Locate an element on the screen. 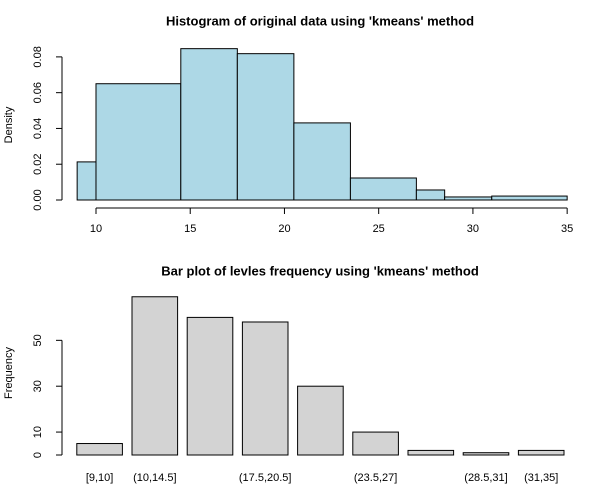 The height and width of the screenshot is (500, 600). x-tick-label: (28.5,31] is located at coordinates (485, 478).